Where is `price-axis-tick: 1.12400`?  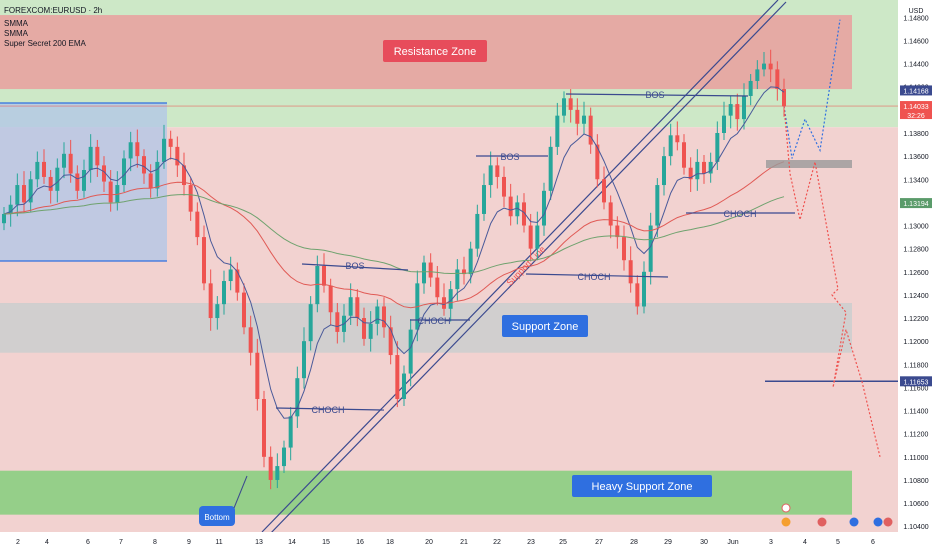 price-axis-tick: 1.12400 is located at coordinates (915, 296).